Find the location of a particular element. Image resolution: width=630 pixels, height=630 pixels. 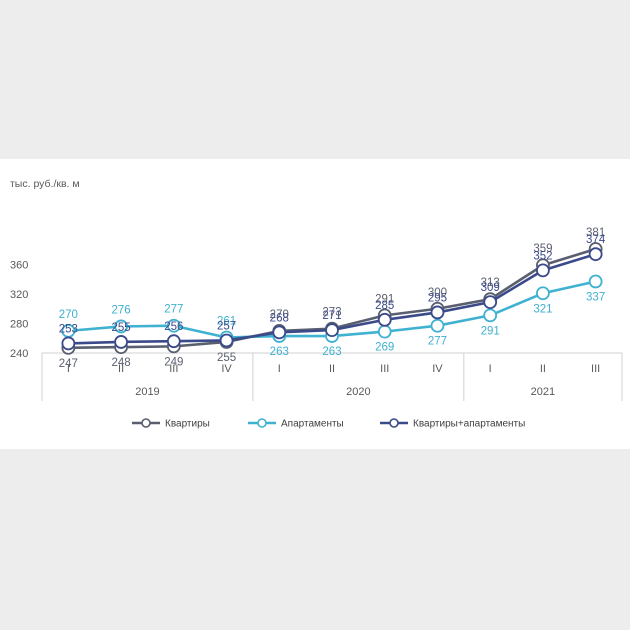

data-label: 253 is located at coordinates (68, 329).